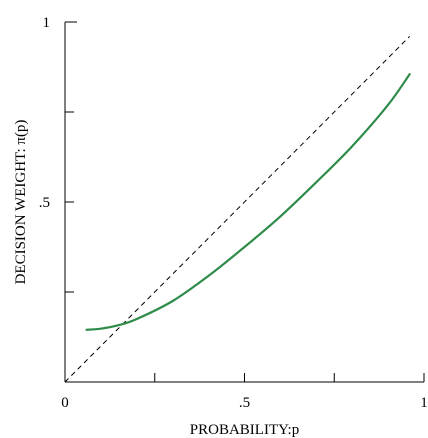 The width and height of the screenshot is (428, 438). I want to click on y-tick-label-3: 1, so click(47, 23).